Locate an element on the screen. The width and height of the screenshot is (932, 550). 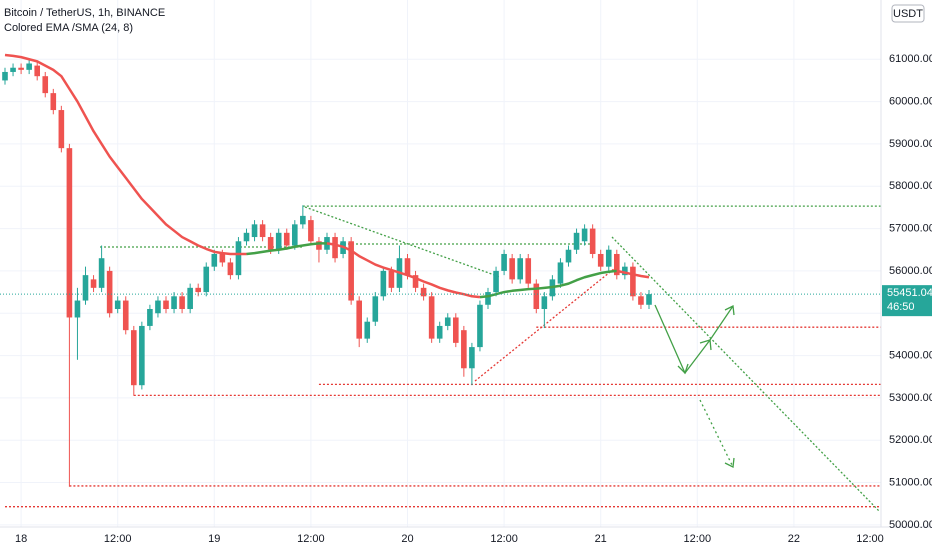
y-tick-label: 58000.00 is located at coordinates (910, 186).